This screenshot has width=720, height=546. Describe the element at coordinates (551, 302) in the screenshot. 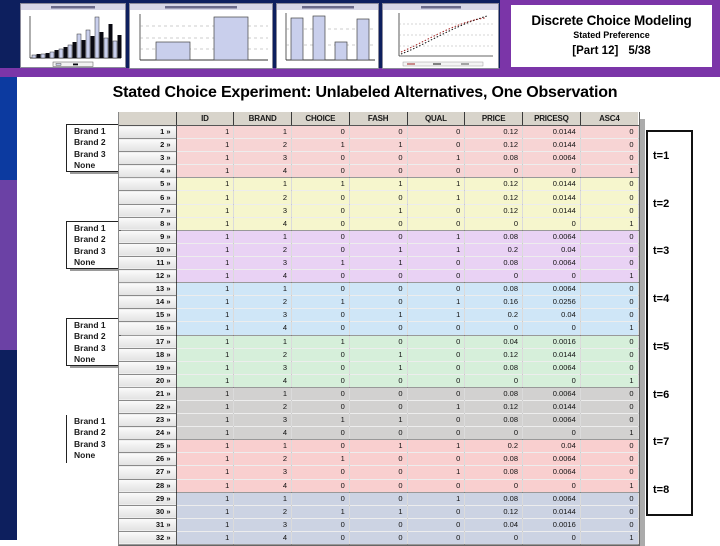

I see `table-cell: 0.0256` at that location.